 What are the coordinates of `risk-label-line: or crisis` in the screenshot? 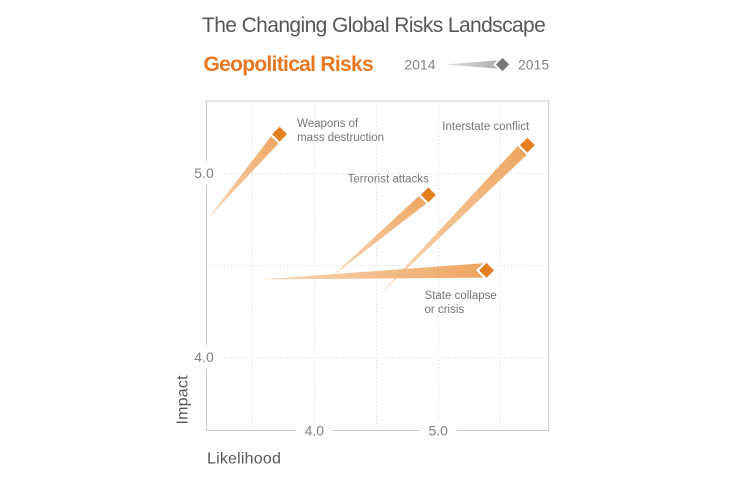 It's located at (445, 310).